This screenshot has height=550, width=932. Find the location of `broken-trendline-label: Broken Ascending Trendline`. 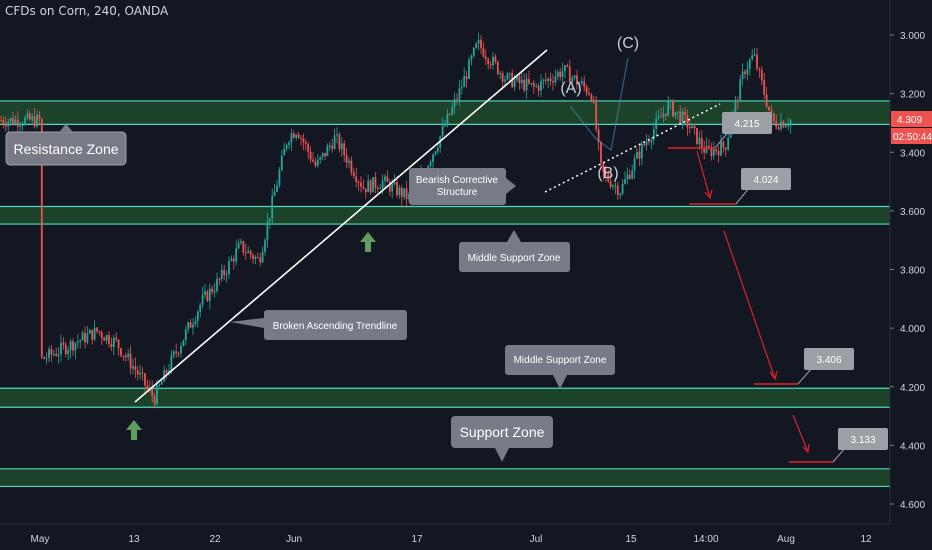

broken-trendline-label: Broken Ascending Trendline is located at coordinates (335, 326).